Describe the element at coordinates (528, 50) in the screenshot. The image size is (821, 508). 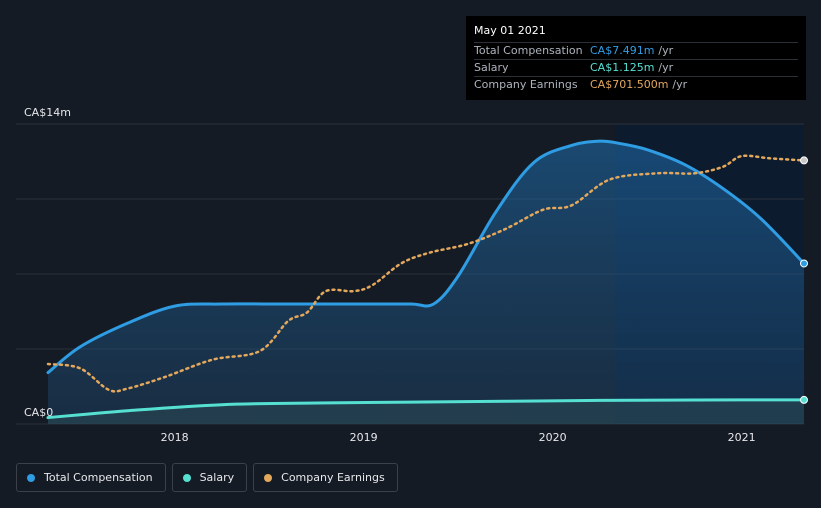
I see `tooltip-label: Total Compensation` at that location.